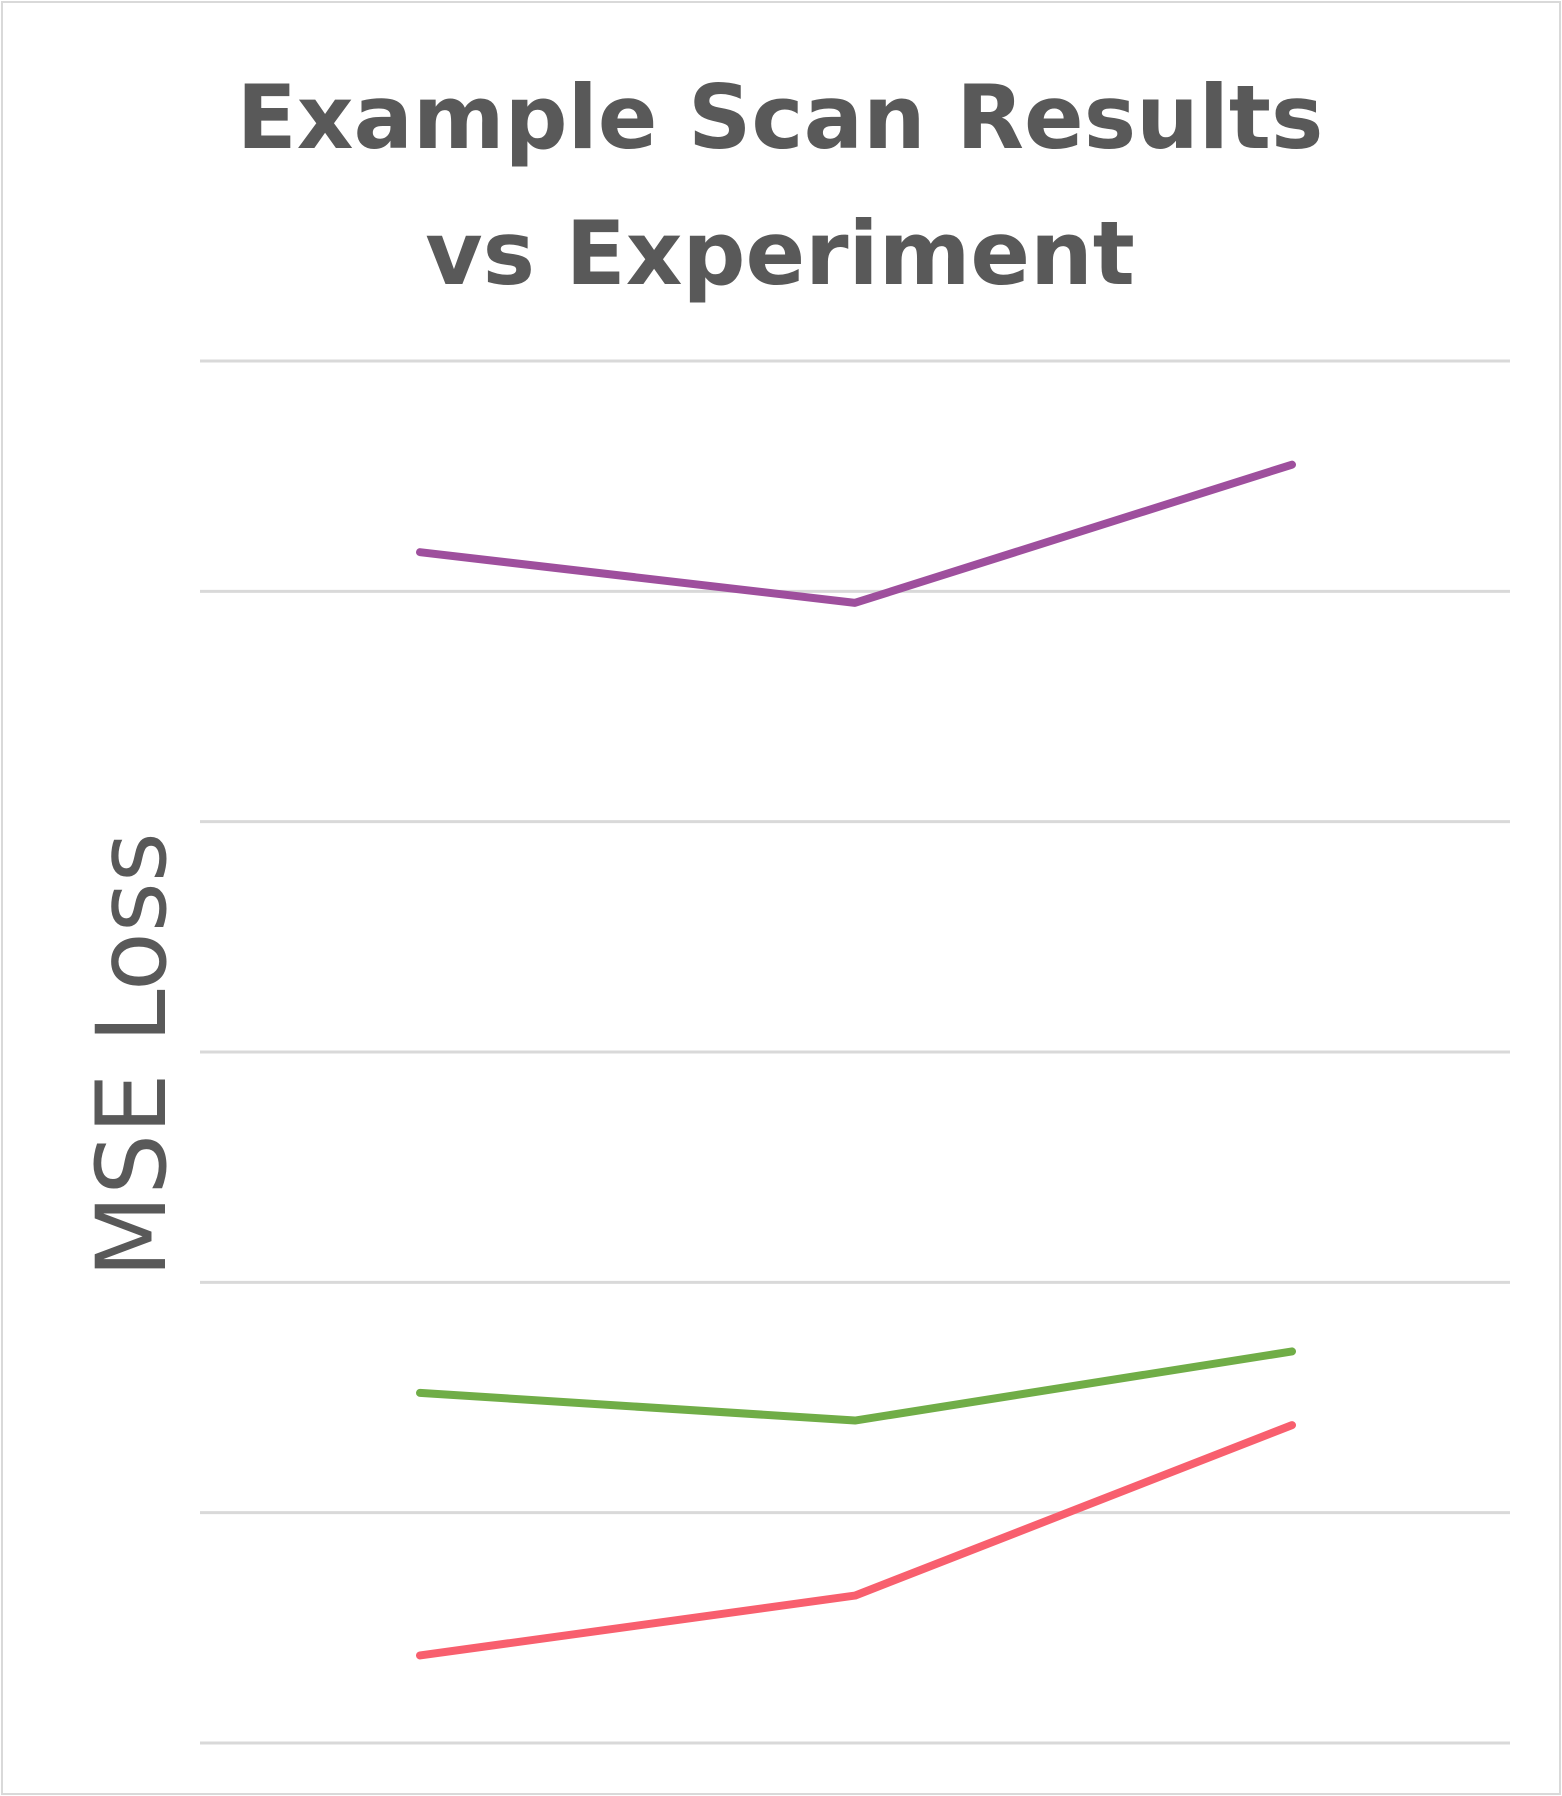 This screenshot has height=1796, width=1562. What do you see at coordinates (780, 185) in the screenshot?
I see `chart-title: Example Scan Results vs Experiment` at bounding box center [780, 185].